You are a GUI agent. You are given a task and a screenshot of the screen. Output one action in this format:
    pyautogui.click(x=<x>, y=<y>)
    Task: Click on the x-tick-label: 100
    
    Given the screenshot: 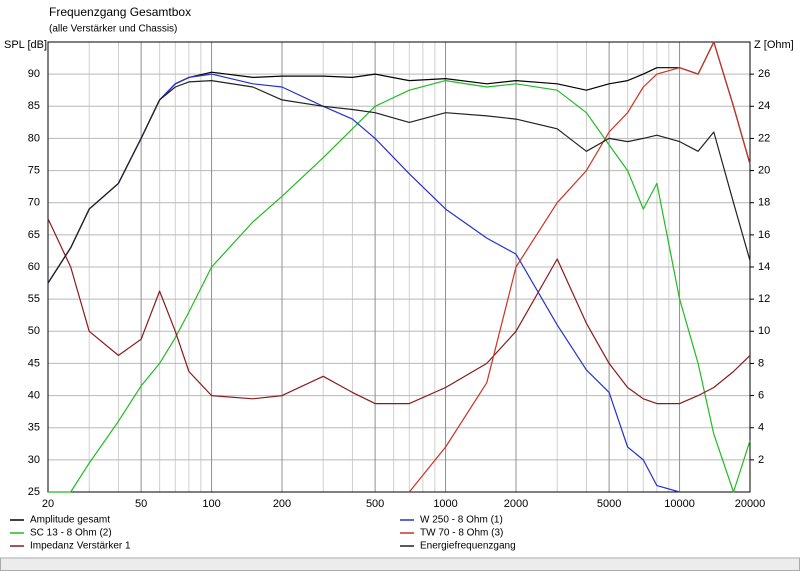 What is the action you would take?
    pyautogui.click(x=211, y=504)
    